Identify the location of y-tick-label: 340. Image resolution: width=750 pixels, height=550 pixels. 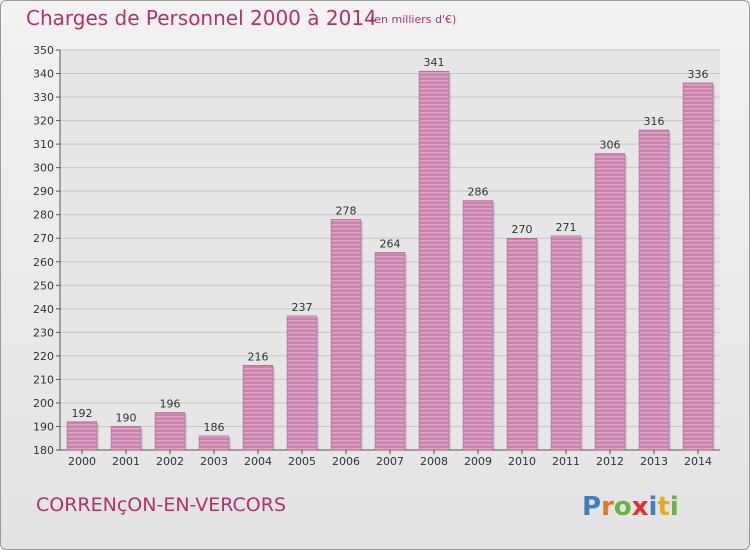
(43, 74).